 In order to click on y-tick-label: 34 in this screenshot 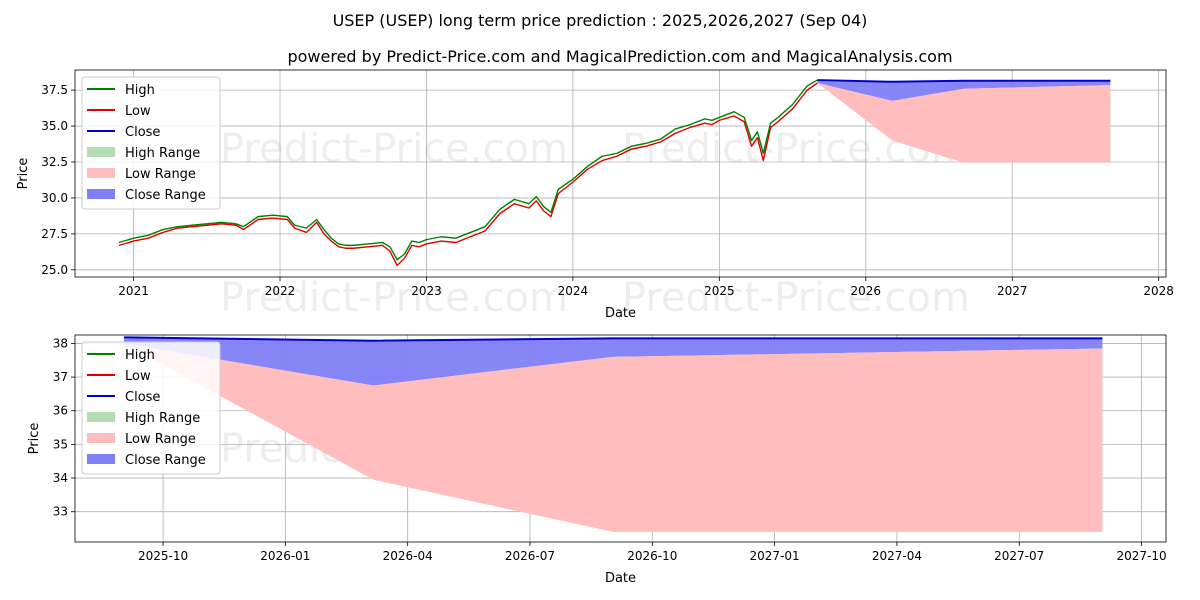, I will do `click(60, 478)`.